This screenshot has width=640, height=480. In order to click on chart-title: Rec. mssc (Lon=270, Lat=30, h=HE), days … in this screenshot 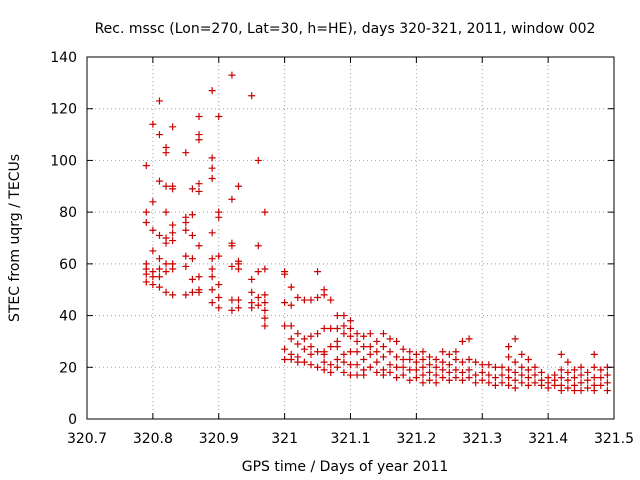, I will do `click(345, 29)`.